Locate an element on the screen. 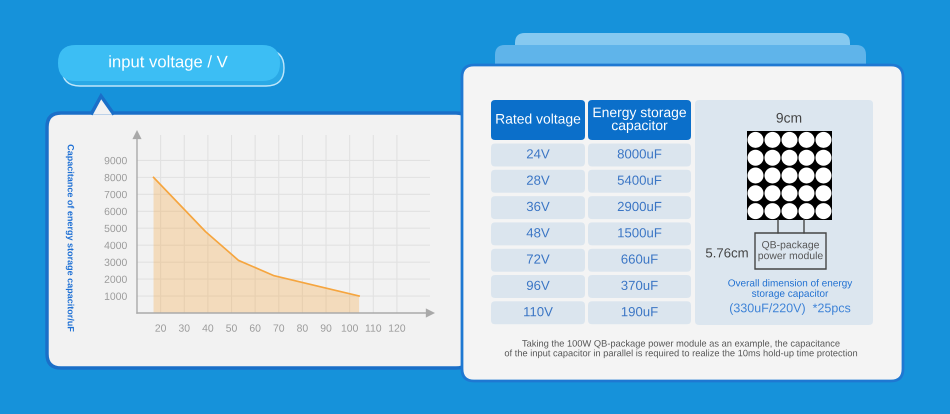 The height and width of the screenshot is (414, 950). text: 5.76cm is located at coordinates (727, 253).